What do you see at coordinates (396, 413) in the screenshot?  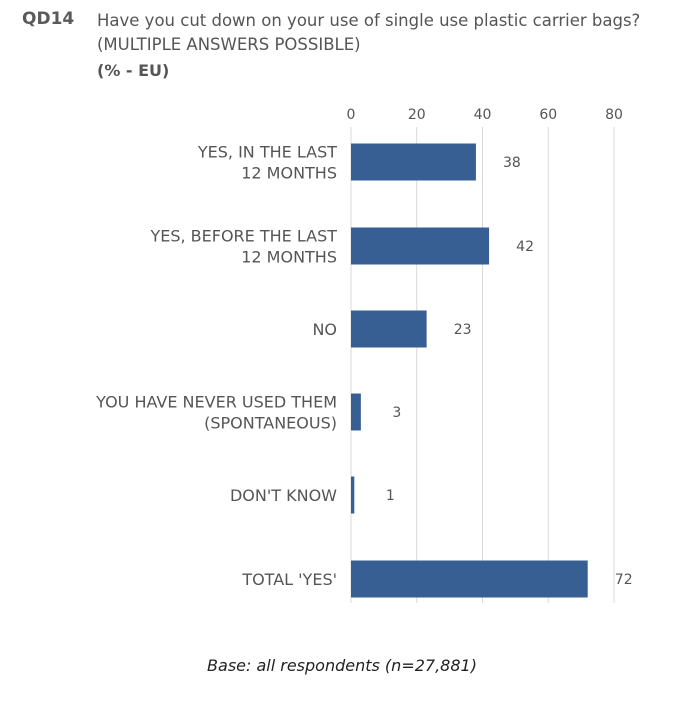 I see `value-label: 3` at bounding box center [396, 413].